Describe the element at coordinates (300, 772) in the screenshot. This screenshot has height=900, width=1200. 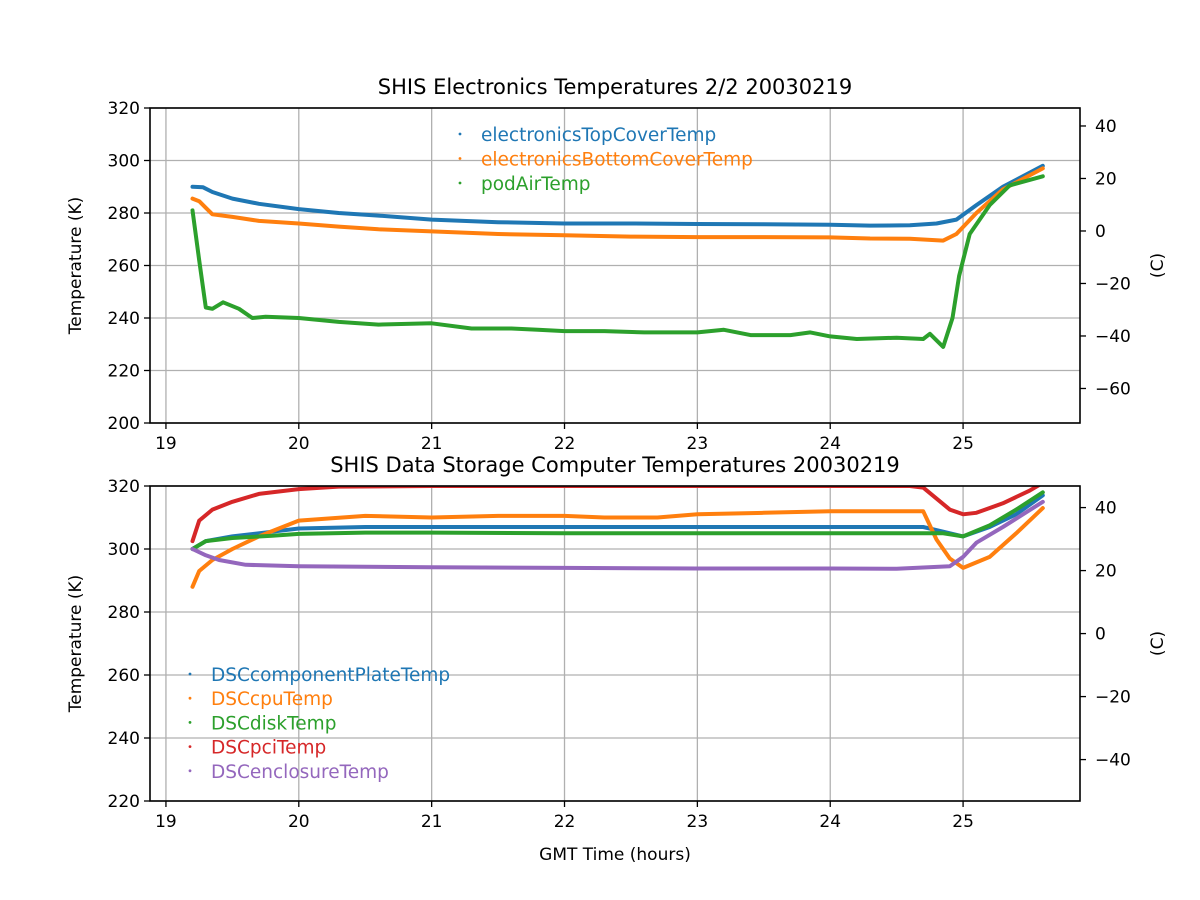
I see `legend-label: DSCenclosureTemp` at that location.